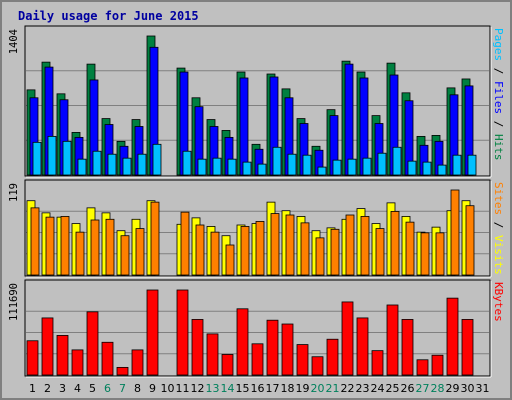 The height and width of the screenshot is (400, 512). Describe the element at coordinates (483, 388) in the screenshot. I see `x-tick-label: 31` at that location.